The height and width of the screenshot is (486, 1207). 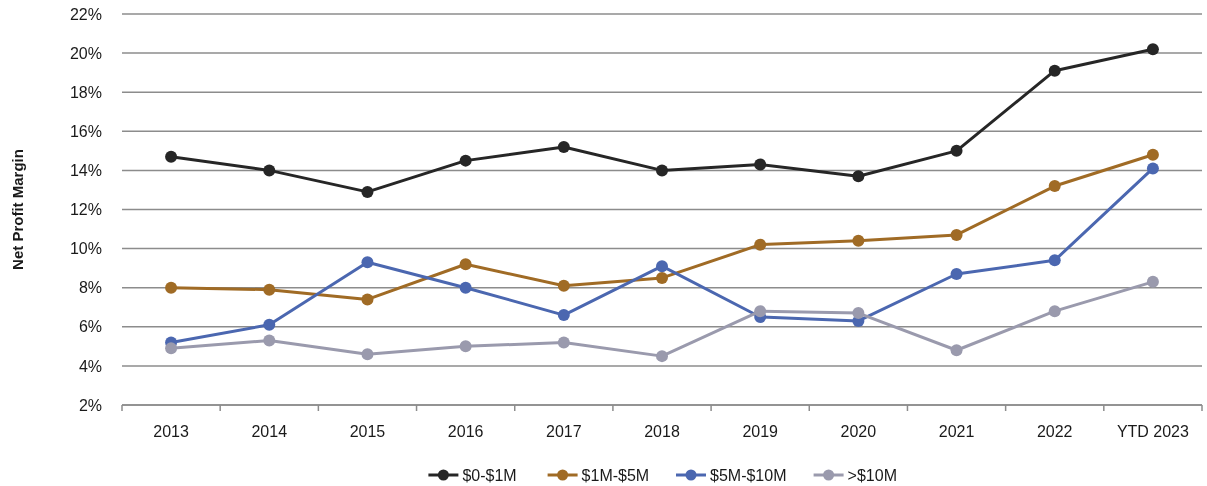 I want to click on x-tick-label: 2020, so click(x=858, y=431).